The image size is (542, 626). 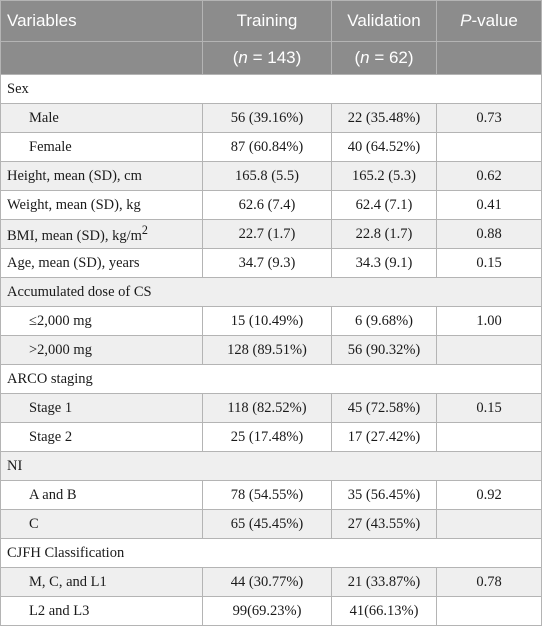 What do you see at coordinates (267, 611) in the screenshot?
I see `training-cell: 99(69.23%)` at bounding box center [267, 611].